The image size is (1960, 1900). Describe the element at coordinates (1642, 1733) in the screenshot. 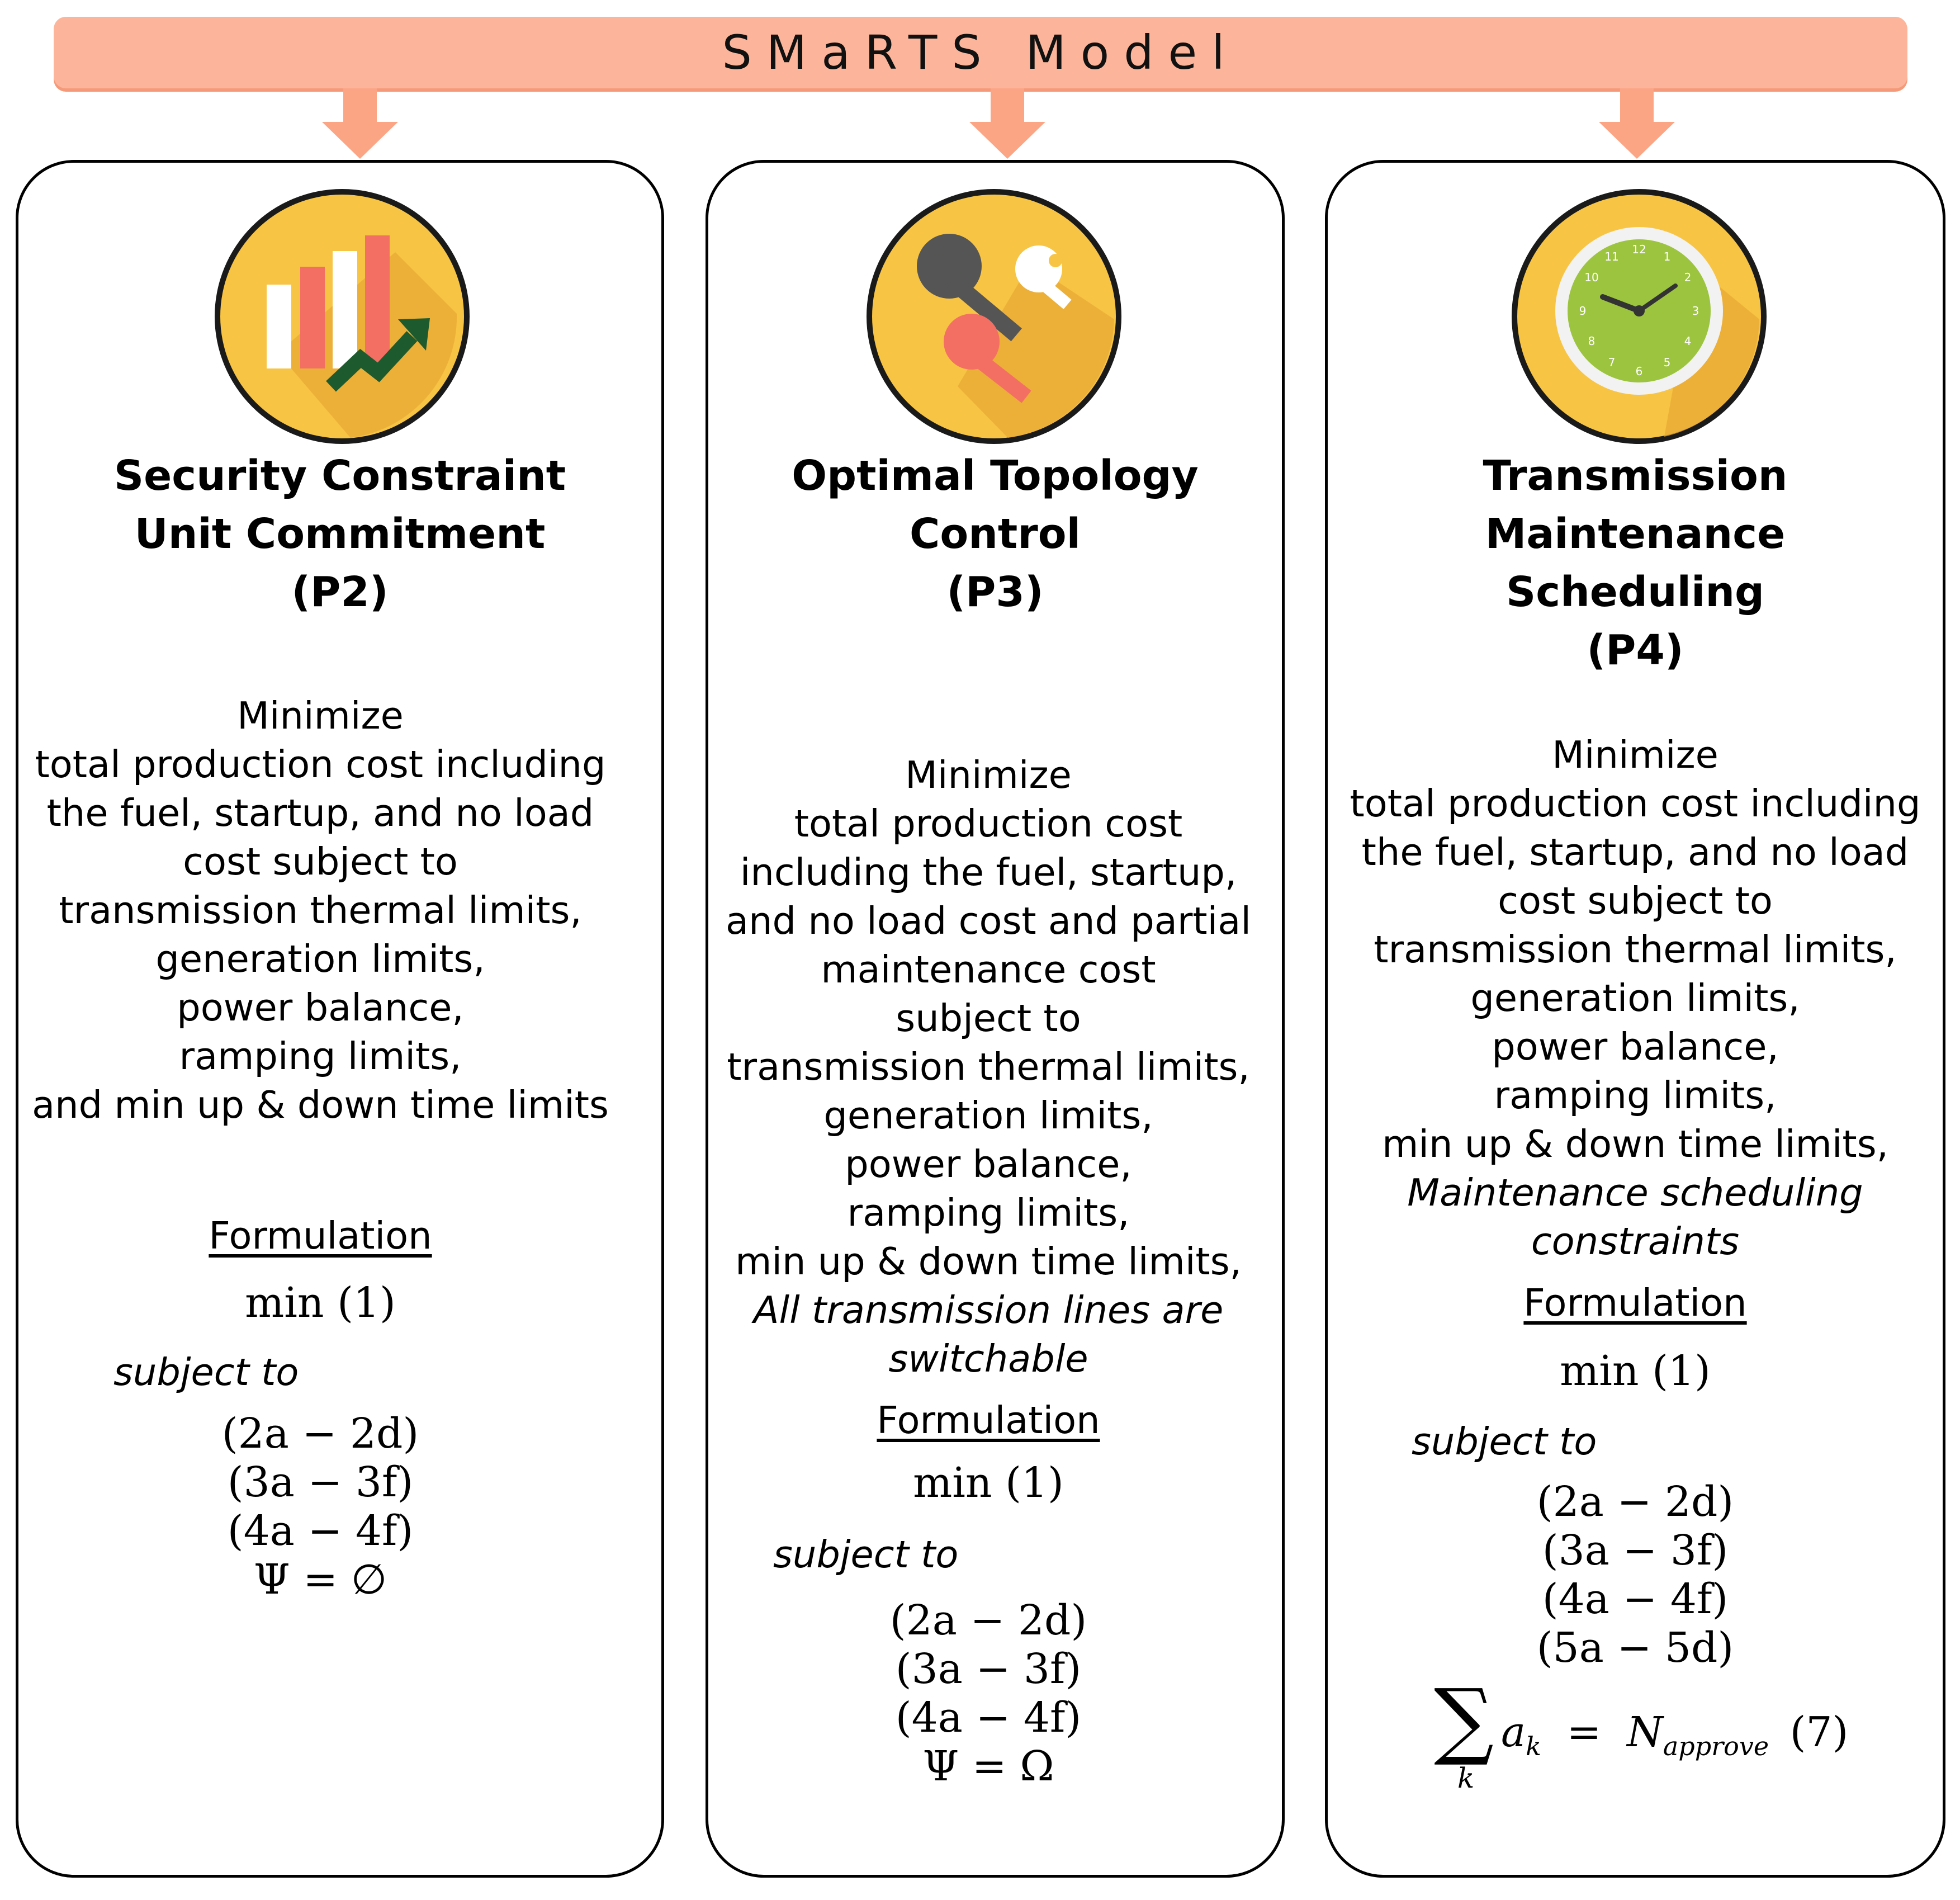

I see `summation-constraint: ∑ k ak = Napprove (7)` at that location.